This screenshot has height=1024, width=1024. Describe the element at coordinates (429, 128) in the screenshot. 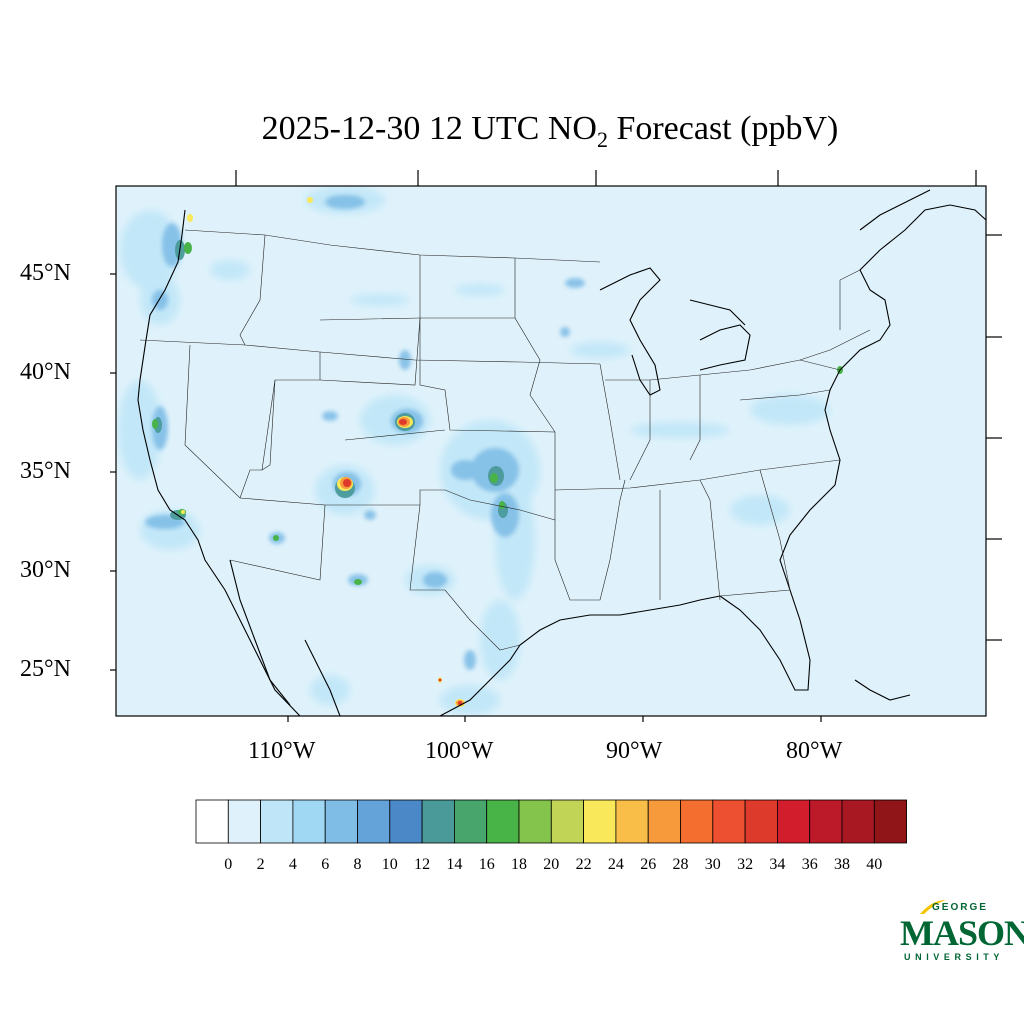

I see `title-main: 2025-12-30 12 UTC NO` at that location.